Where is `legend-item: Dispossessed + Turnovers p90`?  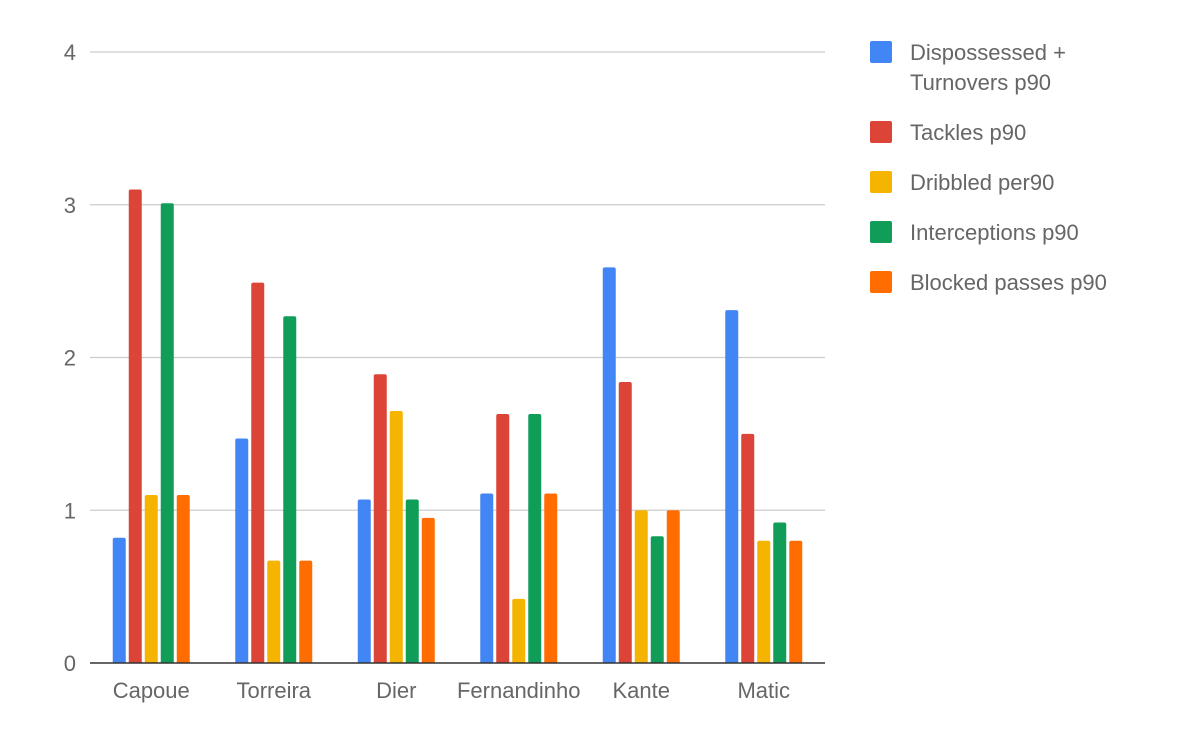 legend-item: Dispossessed + Turnovers p90 is located at coordinates (968, 67).